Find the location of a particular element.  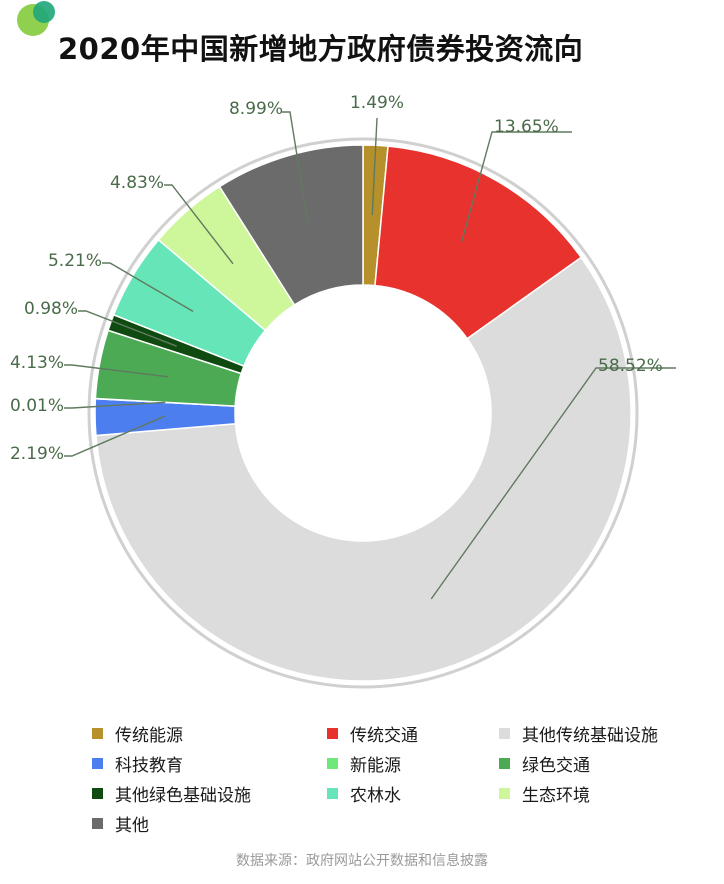

data-label-9: 4.83% is located at coordinates (137, 183).